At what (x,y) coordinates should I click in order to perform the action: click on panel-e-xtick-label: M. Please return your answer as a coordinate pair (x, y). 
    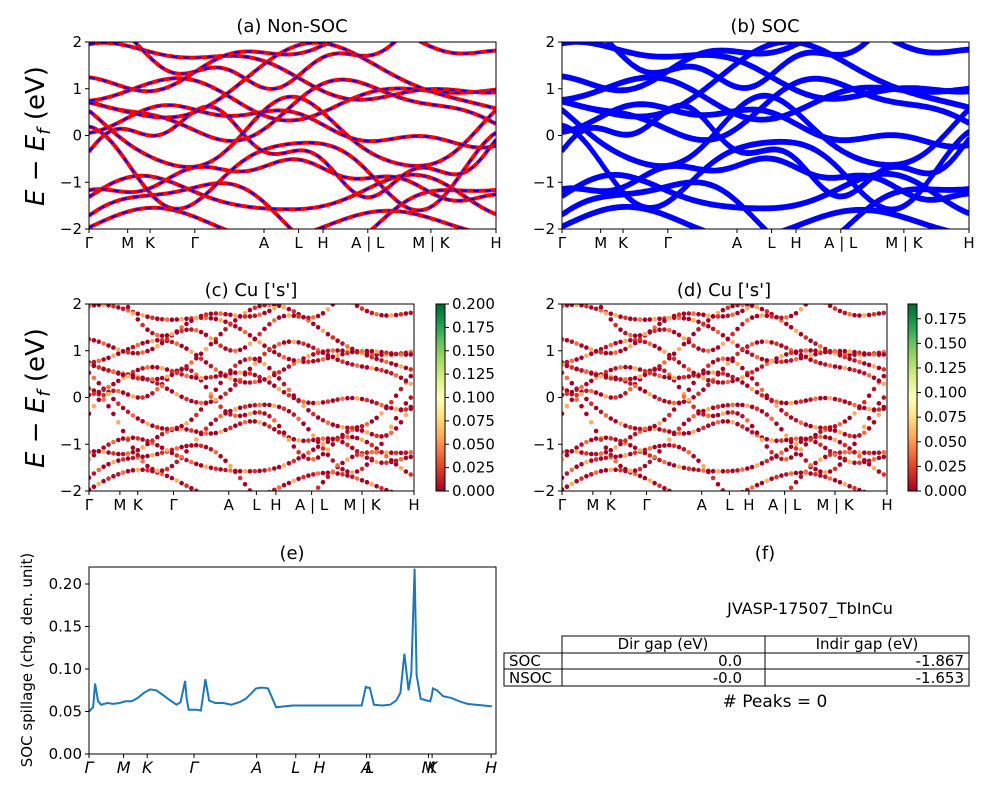
    Looking at the image, I should click on (429, 767).